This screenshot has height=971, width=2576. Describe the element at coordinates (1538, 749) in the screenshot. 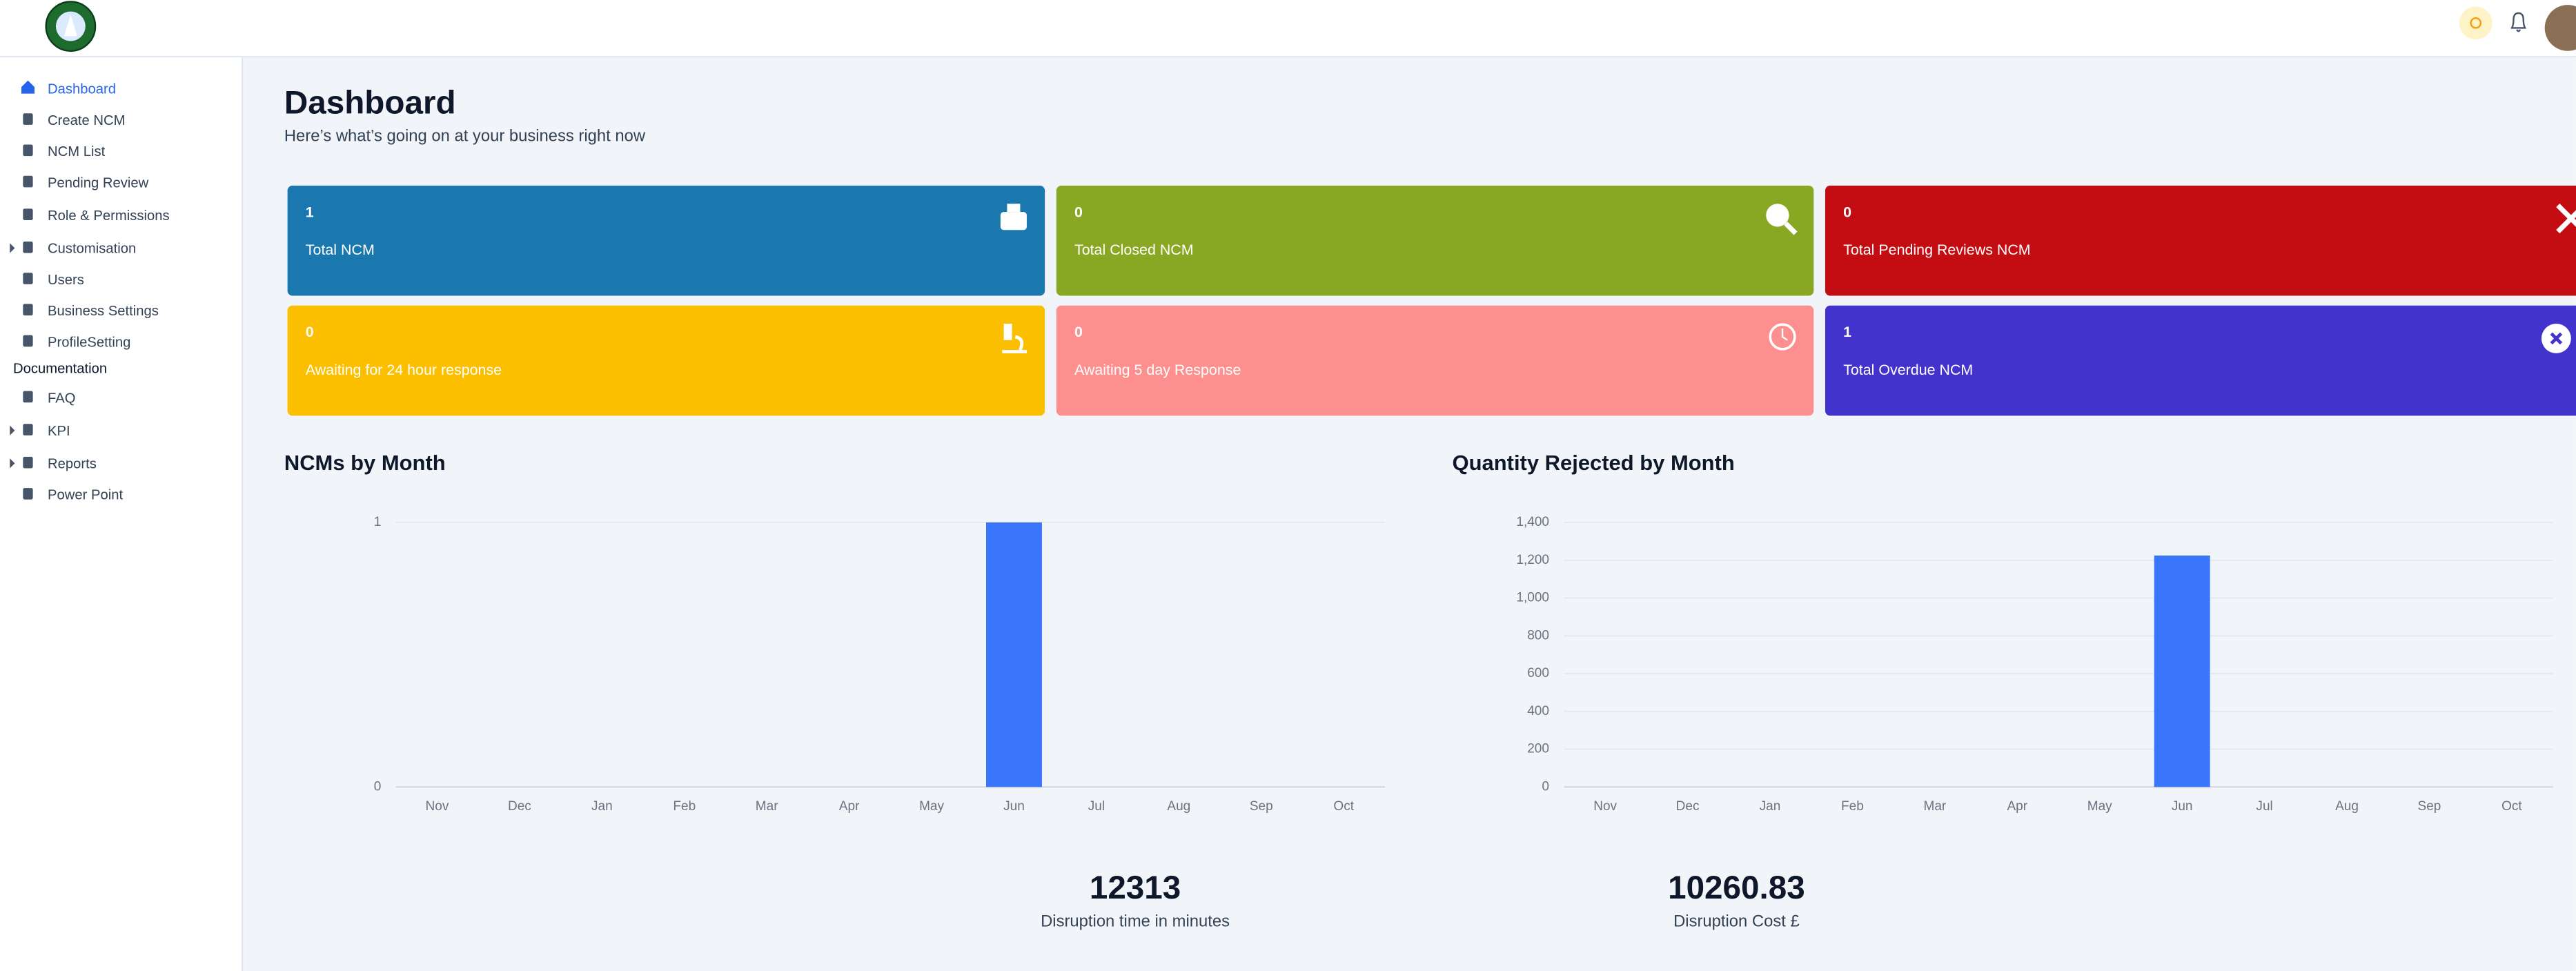

I see `y-tick-label: 200` at that location.